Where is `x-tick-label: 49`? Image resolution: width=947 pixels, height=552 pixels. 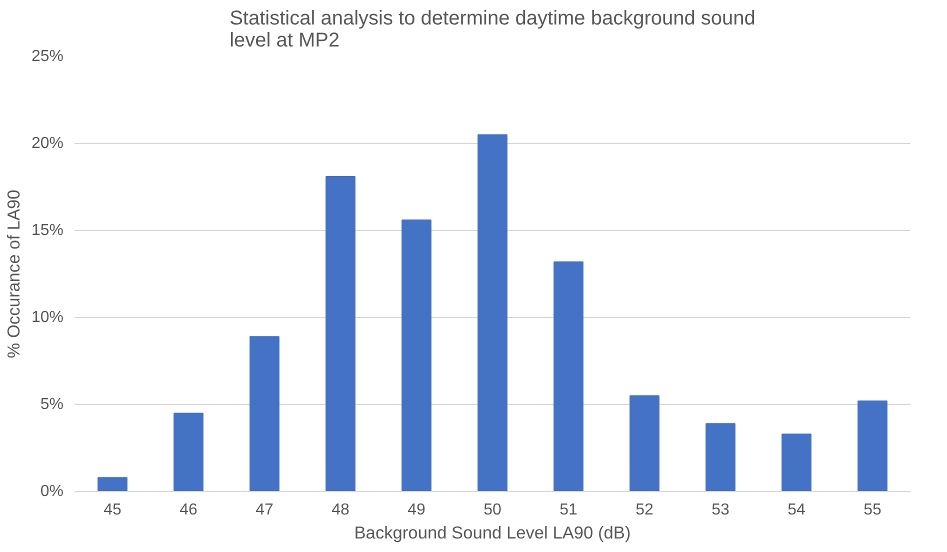
x-tick-label: 49 is located at coordinates (417, 510).